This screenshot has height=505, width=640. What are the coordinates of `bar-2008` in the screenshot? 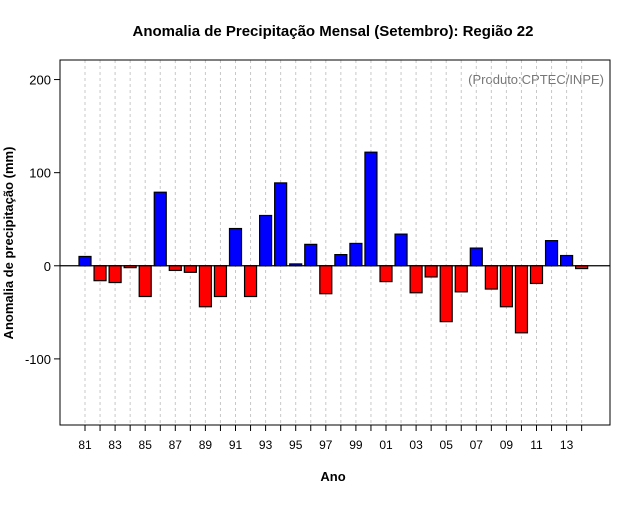 It's located at (491, 277).